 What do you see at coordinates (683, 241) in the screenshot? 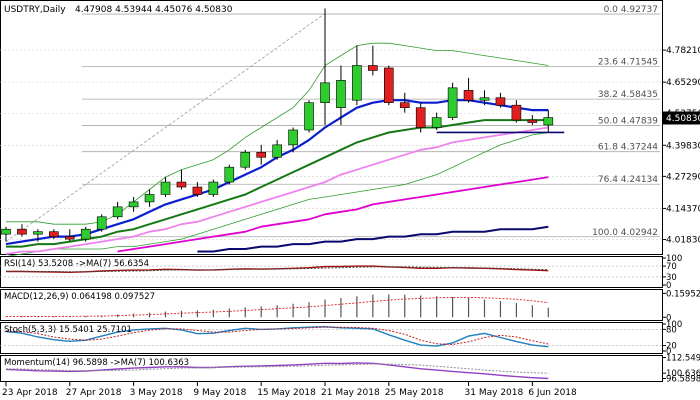
I see `price-tick-label: 4.01830` at bounding box center [683, 241].